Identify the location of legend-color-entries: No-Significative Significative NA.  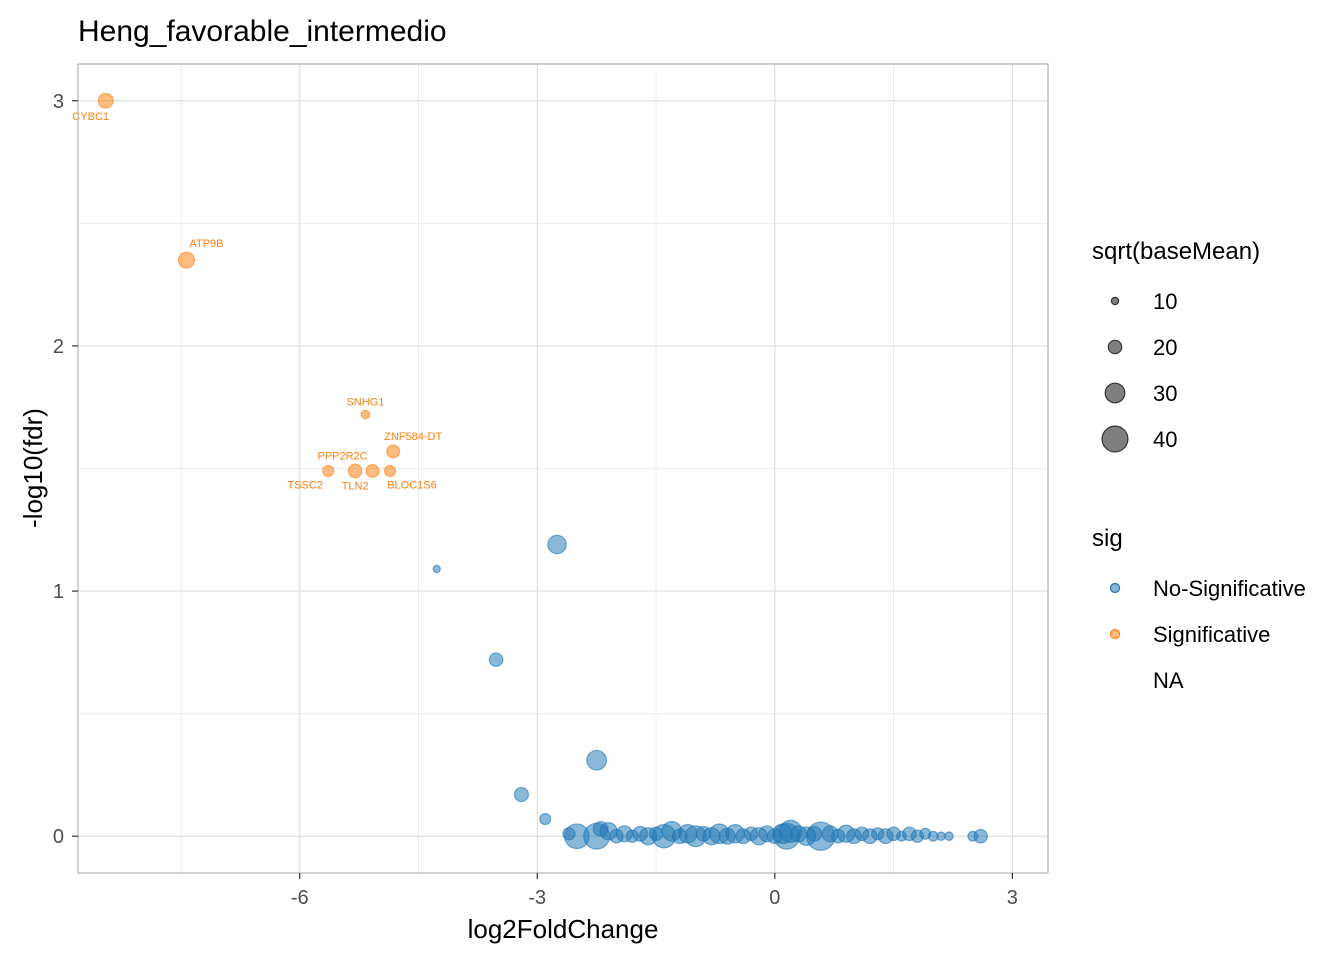
(1207, 634).